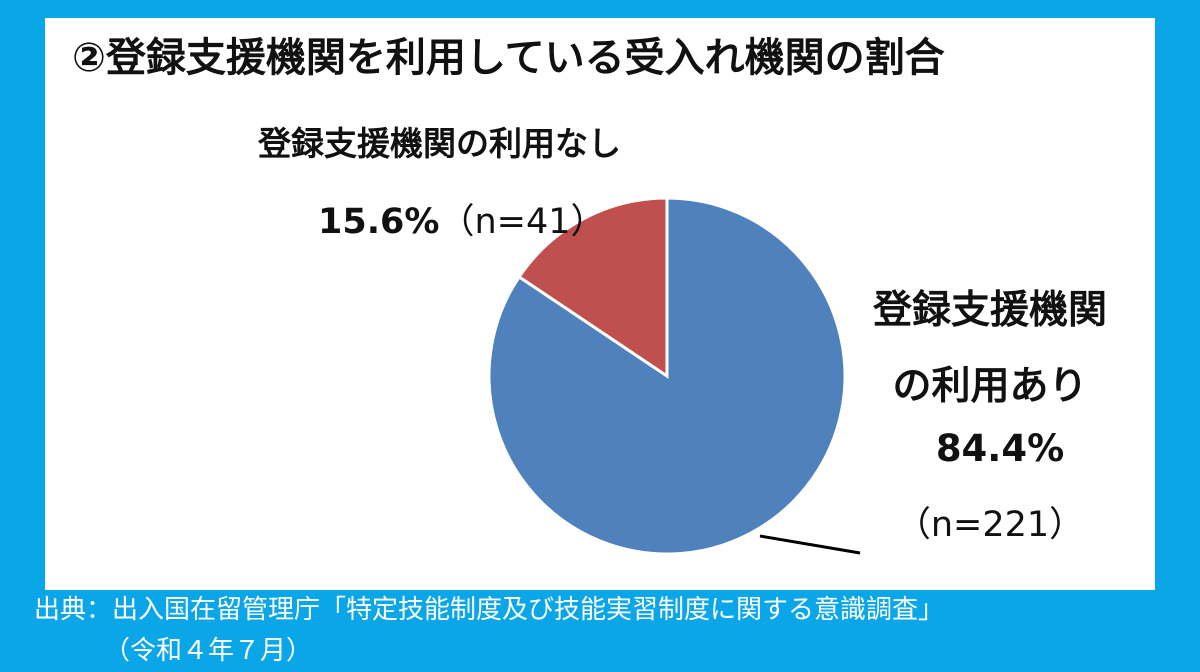 Image resolution: width=1200 pixels, height=672 pixels. Describe the element at coordinates (522, 222) in the screenshot. I see `count-label: （n=41）` at that location.